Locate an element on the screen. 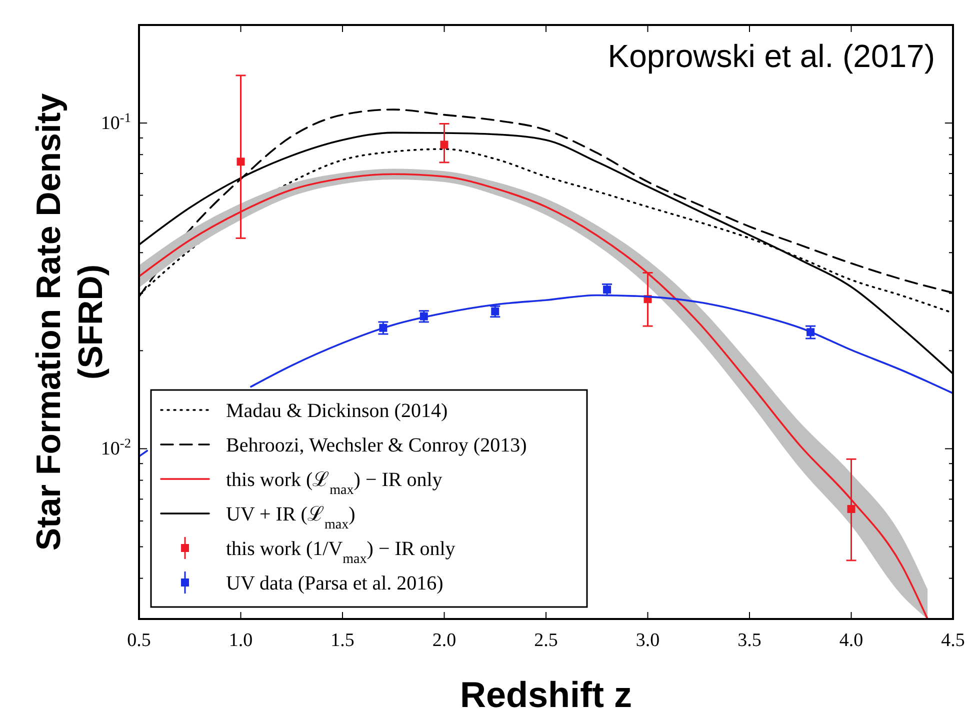 This screenshot has width=967, height=718. legend-label: Behroozi, Wechsler & Conroy (2013) is located at coordinates (376, 445).